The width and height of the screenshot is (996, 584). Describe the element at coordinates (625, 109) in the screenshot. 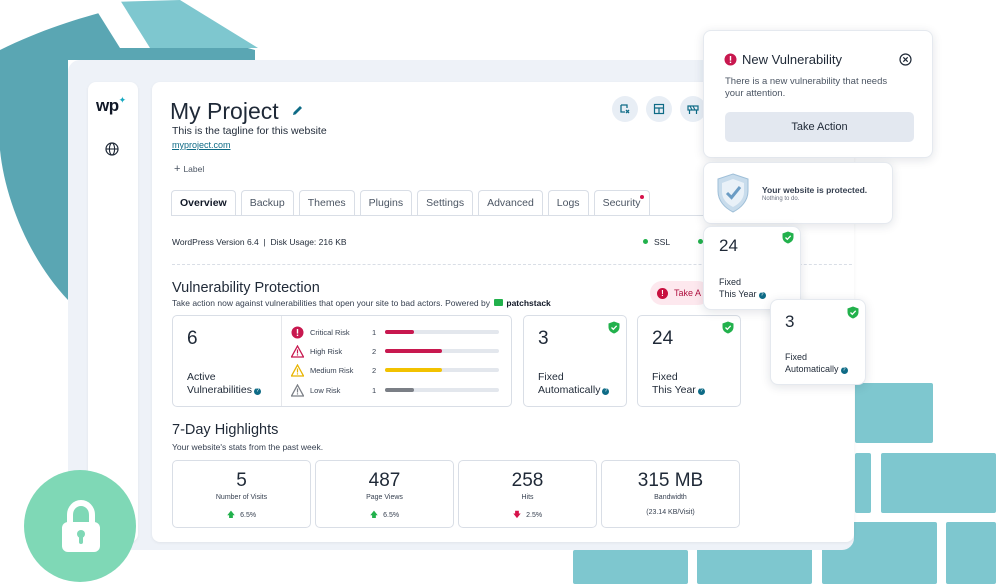

I see `staging-icon` at that location.